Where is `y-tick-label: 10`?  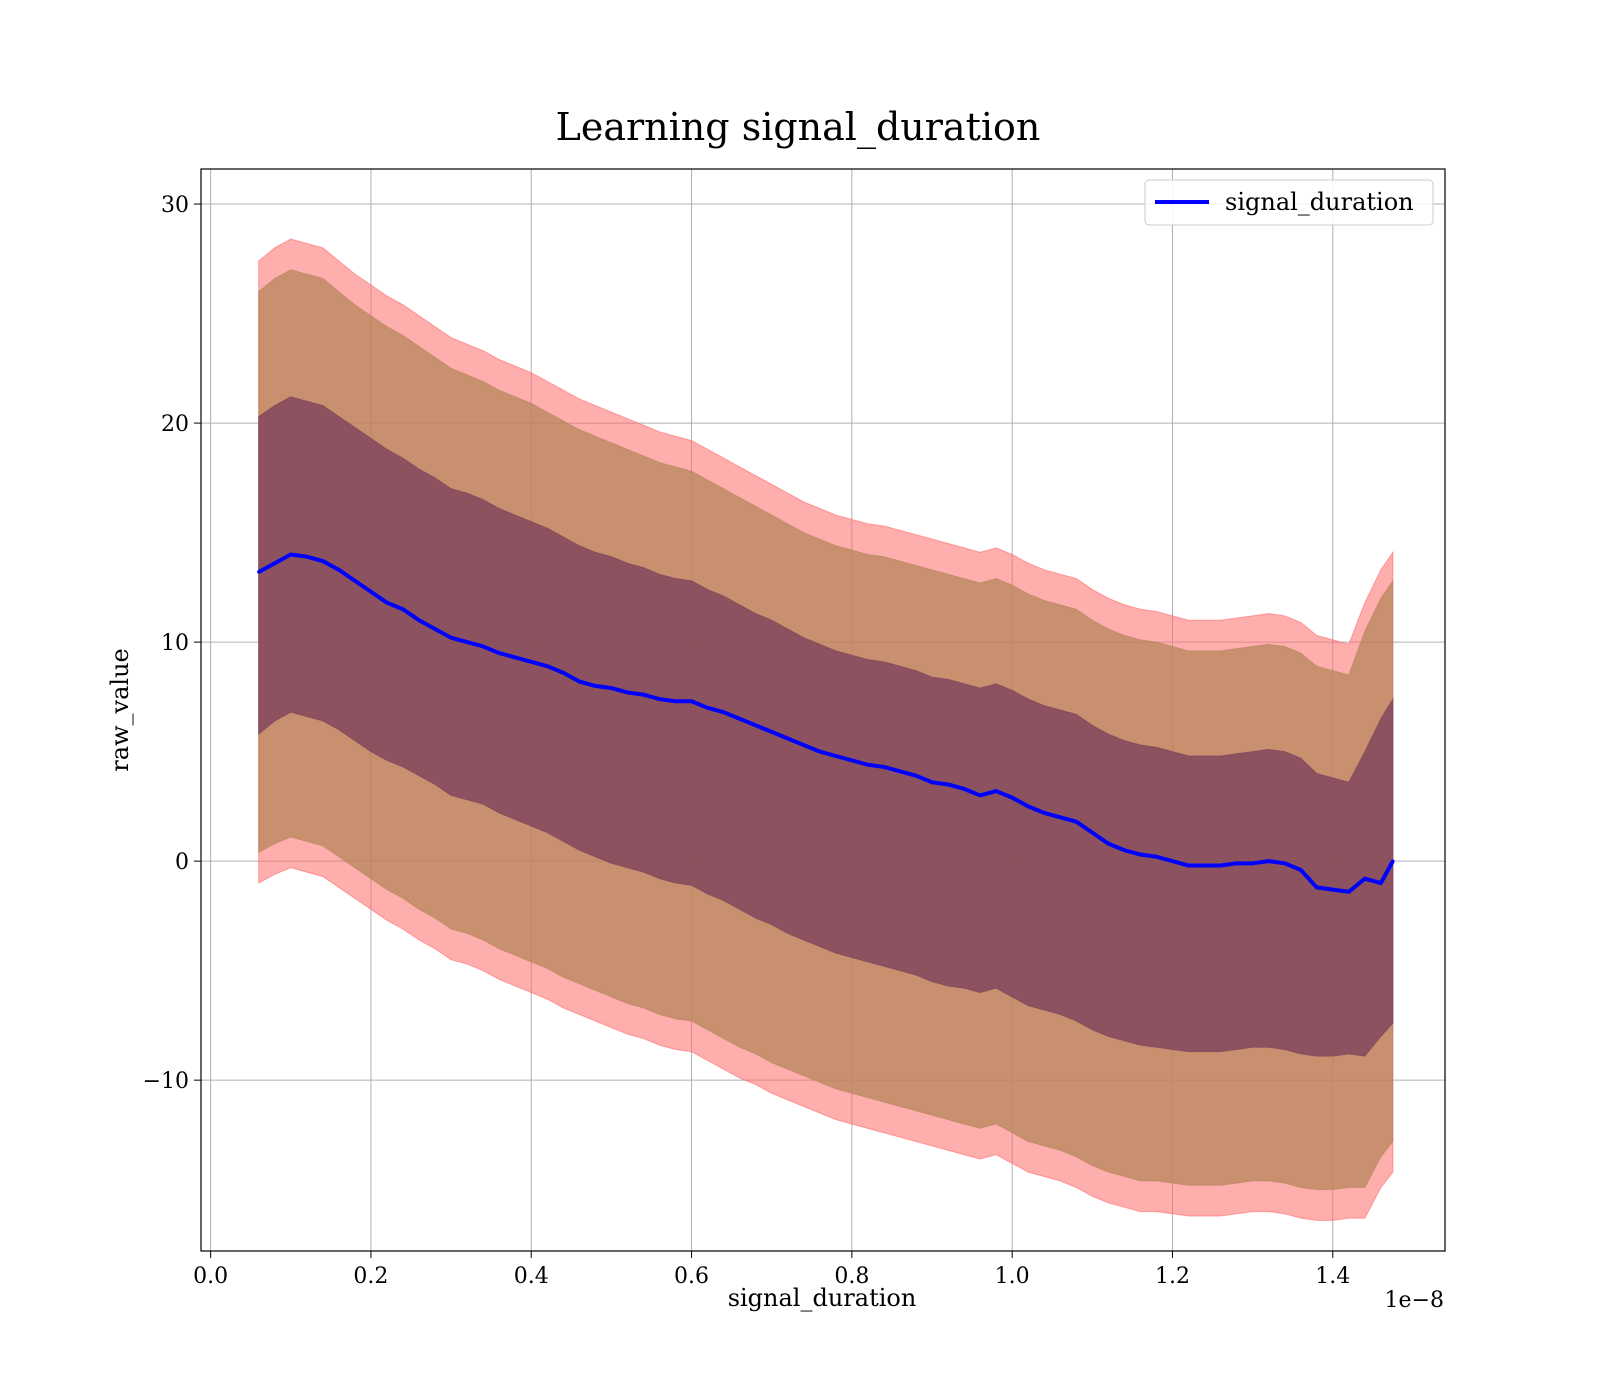 y-tick-label: 10 is located at coordinates (175, 643).